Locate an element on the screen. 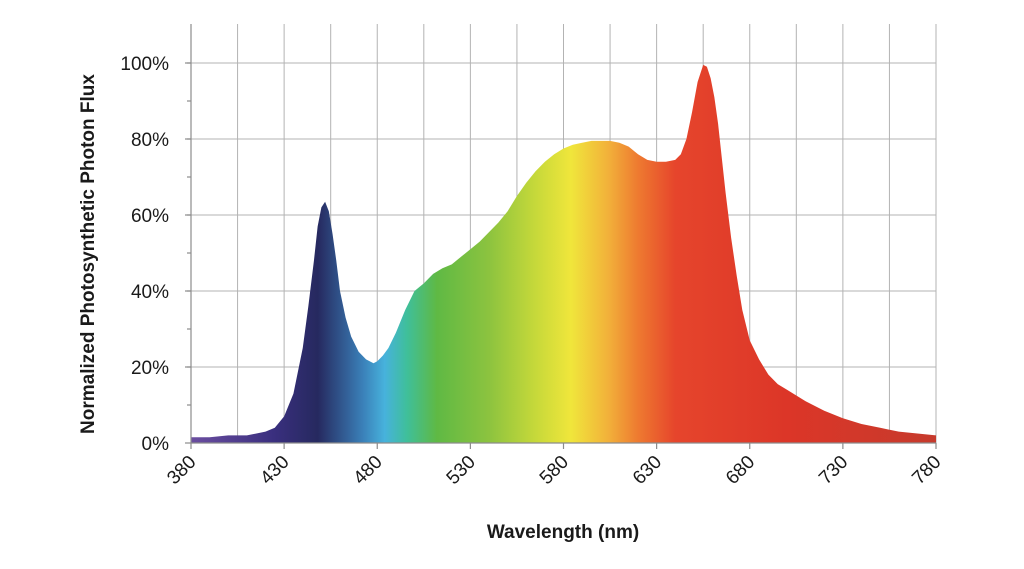 The image size is (1024, 569). y-tick-label: 0% is located at coordinates (156, 444).